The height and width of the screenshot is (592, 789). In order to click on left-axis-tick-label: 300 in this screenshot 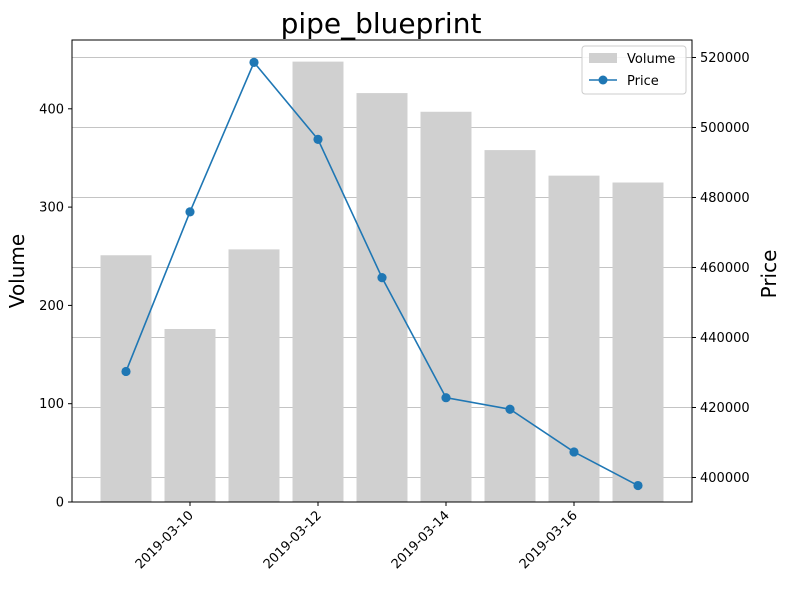, I will do `click(51, 208)`.